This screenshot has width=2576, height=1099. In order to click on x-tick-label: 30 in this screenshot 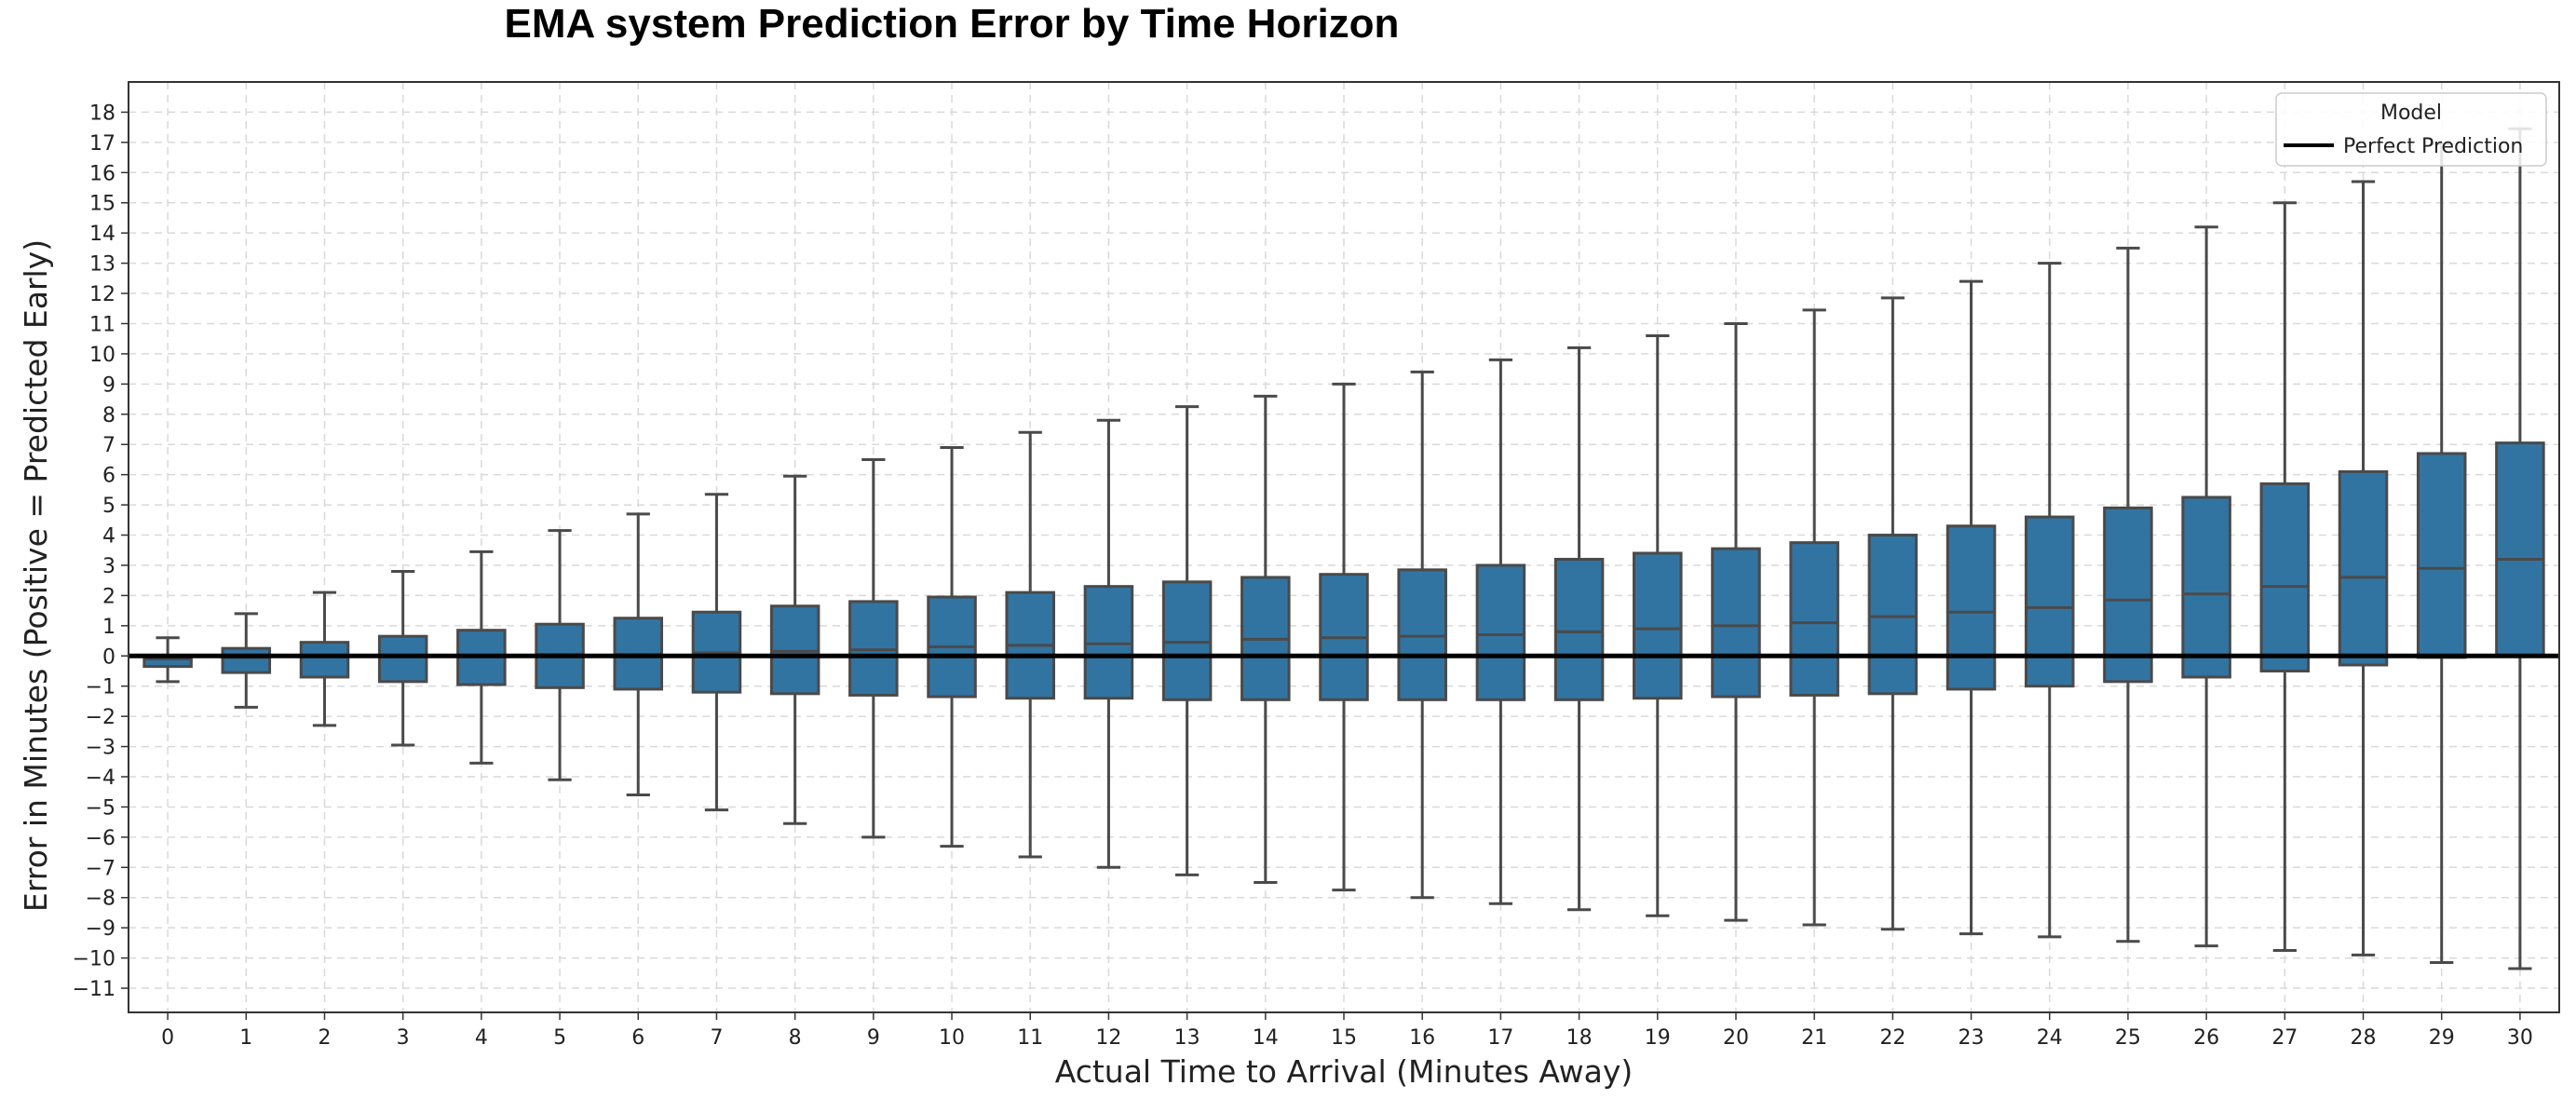, I will do `click(2520, 1038)`.